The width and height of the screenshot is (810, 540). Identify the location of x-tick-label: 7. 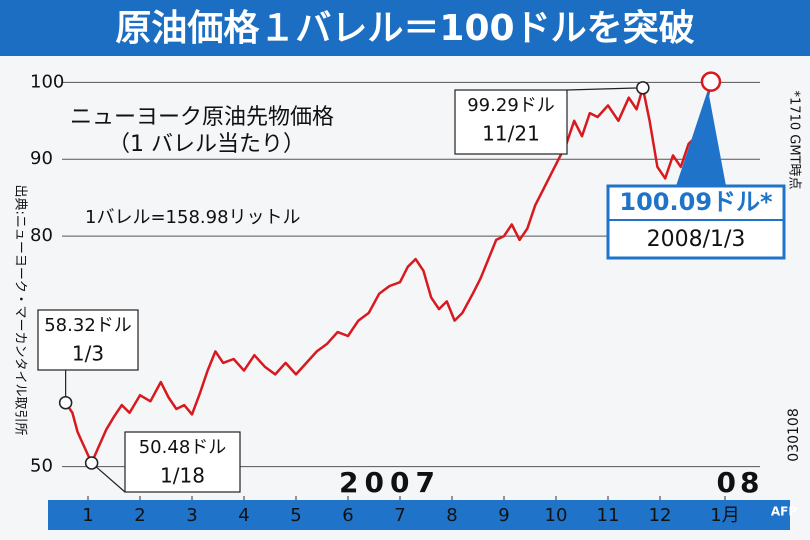
(399, 515).